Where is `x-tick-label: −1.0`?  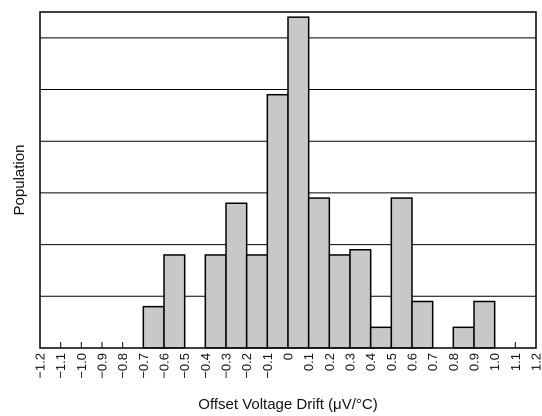
x-tick-label: −1.0 is located at coordinates (81, 366).